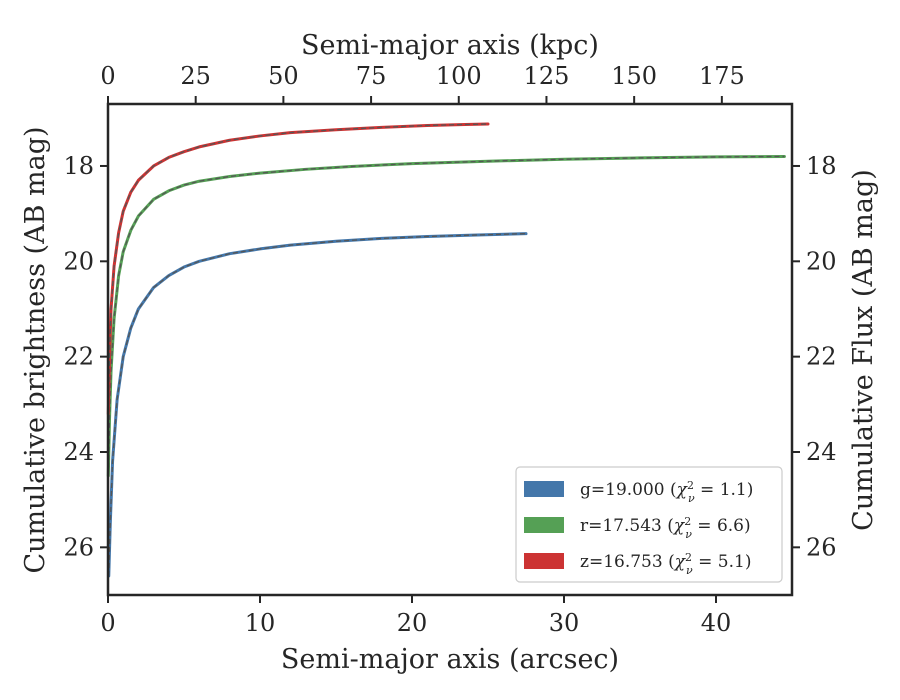 The width and height of the screenshot is (900, 700). Describe the element at coordinates (716, 623) in the screenshot. I see `x-tick-label-4: 40` at that location.